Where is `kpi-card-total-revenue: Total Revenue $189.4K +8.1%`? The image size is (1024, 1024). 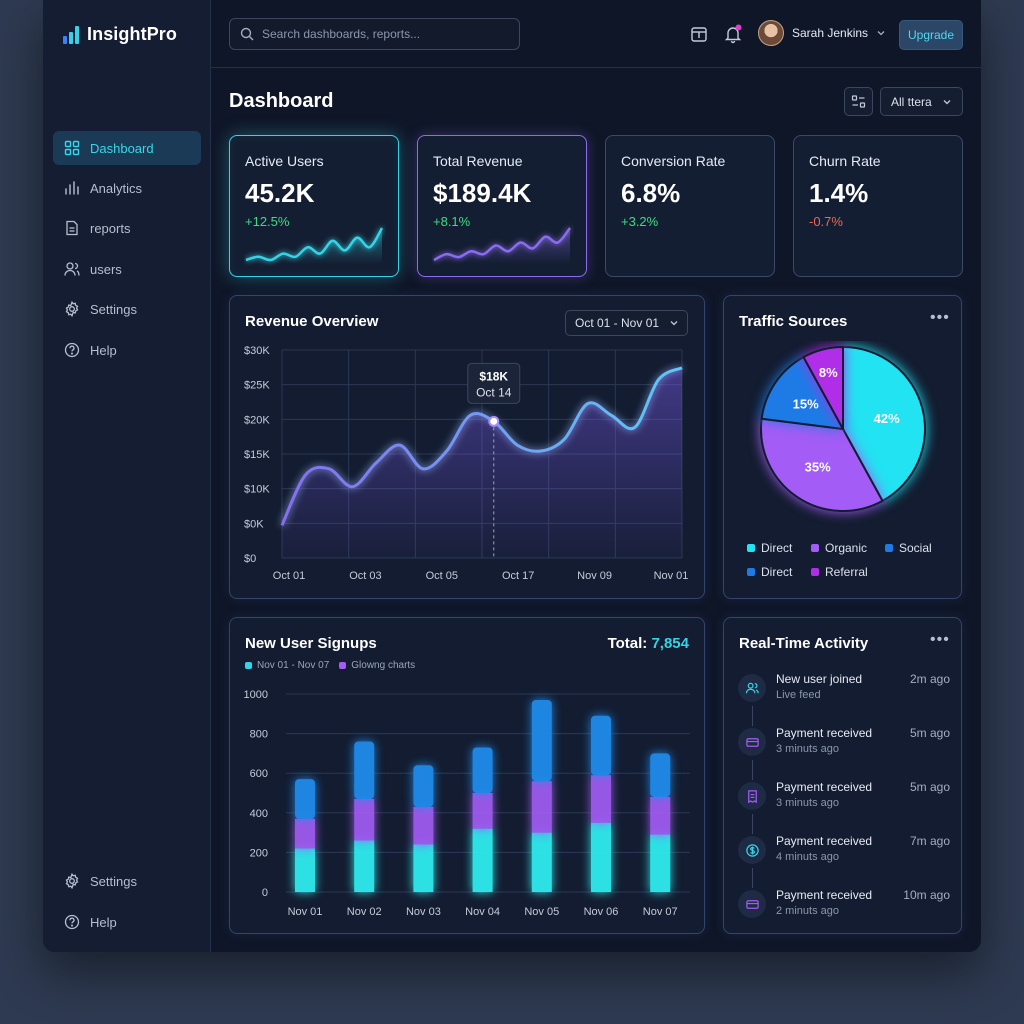 kpi-card-total-revenue: Total Revenue $189.4K +8.1% is located at coordinates (502, 206).